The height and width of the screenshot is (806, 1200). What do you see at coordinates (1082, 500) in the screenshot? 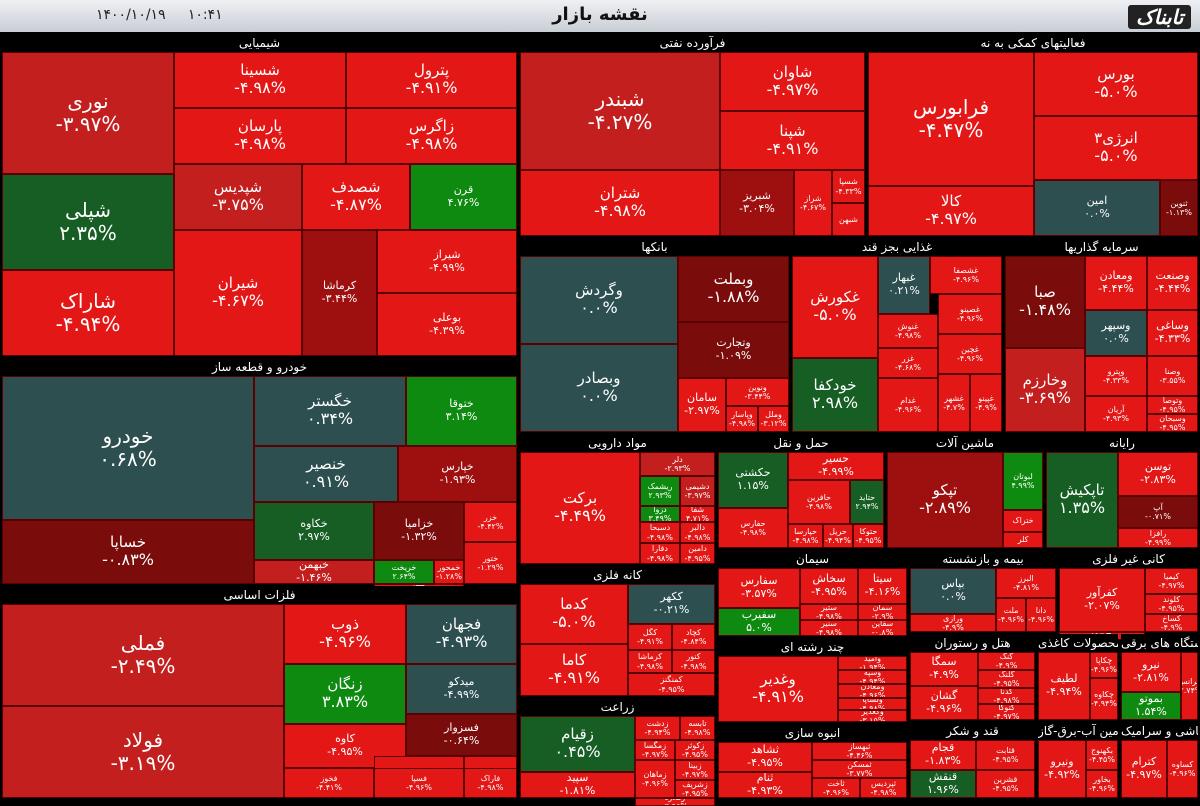
I see `stock-tile: تاپکیش ۱.۳۵%` at bounding box center [1082, 500].